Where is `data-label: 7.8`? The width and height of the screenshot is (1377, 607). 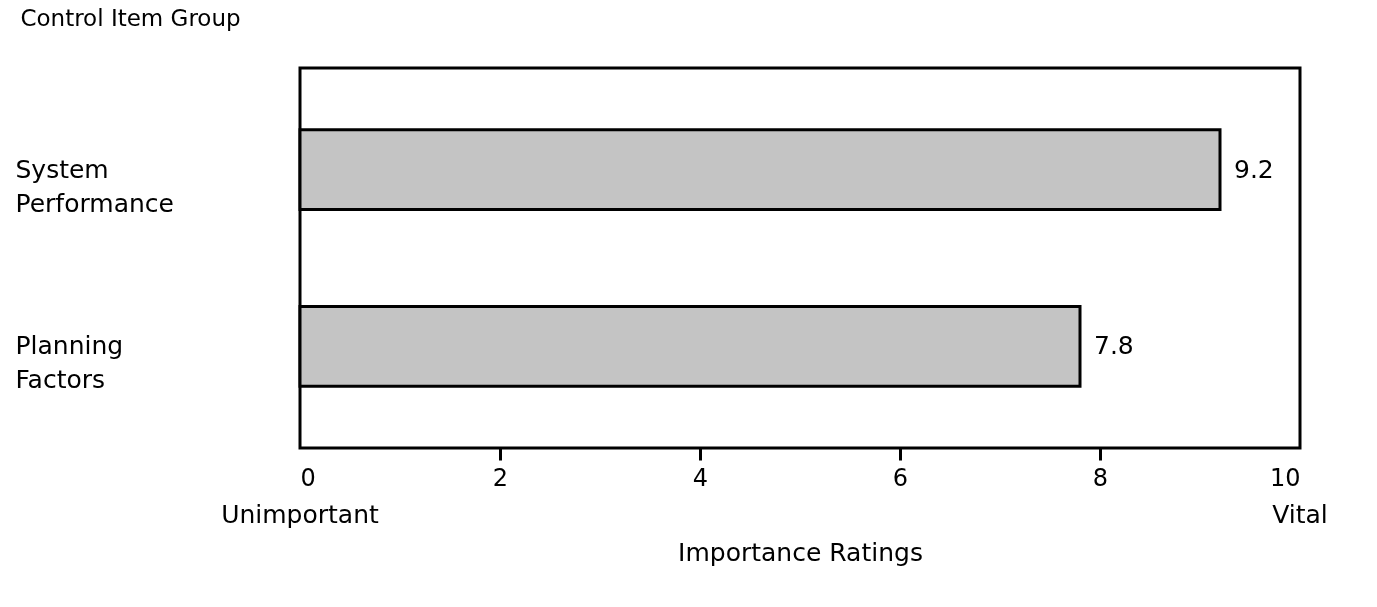
data-label: 7.8 is located at coordinates (1114, 346).